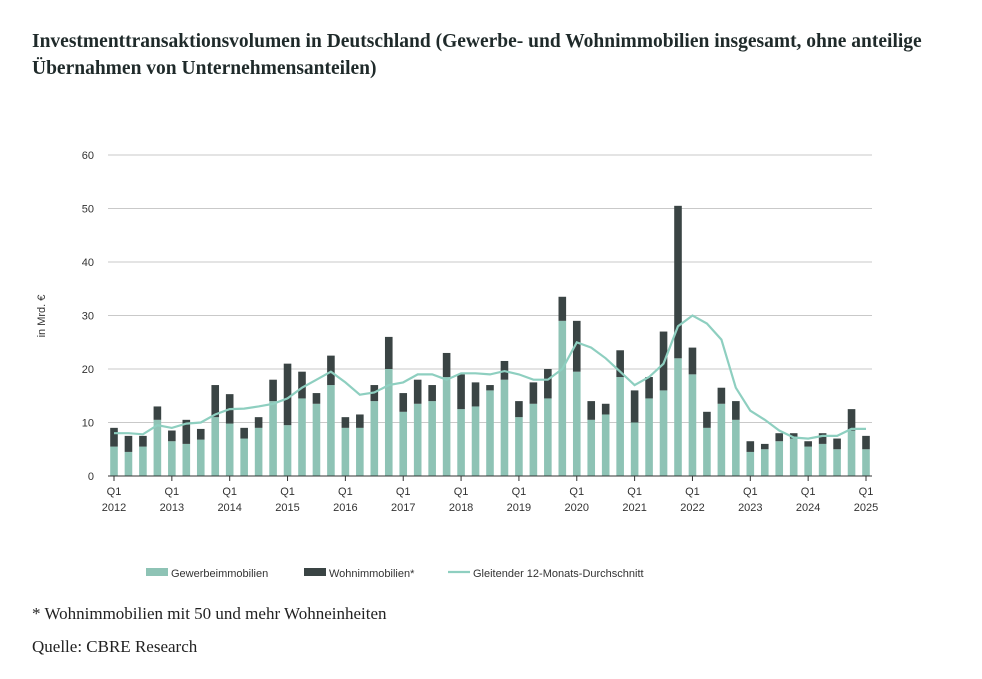 This screenshot has height=679, width=982. I want to click on y-tick-label: 20, so click(88, 370).